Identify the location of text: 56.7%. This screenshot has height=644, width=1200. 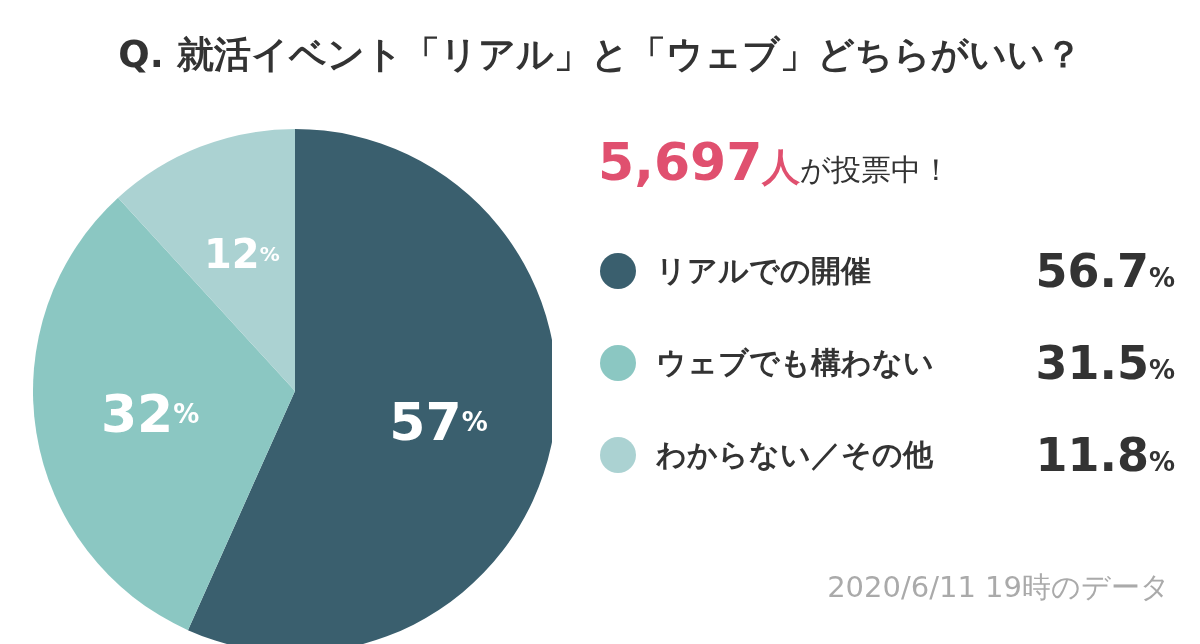
(1105, 271).